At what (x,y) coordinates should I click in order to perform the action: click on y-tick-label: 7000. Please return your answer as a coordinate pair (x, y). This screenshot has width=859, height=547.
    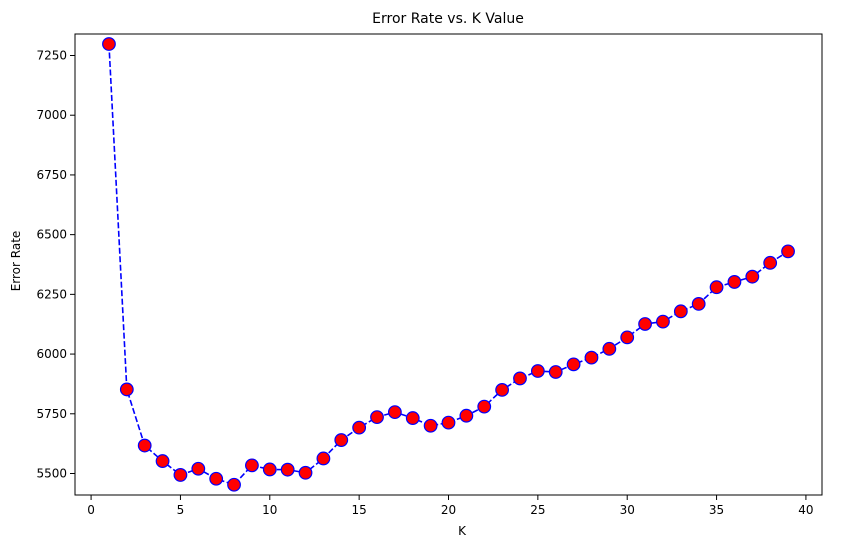
    Looking at the image, I should click on (51, 115).